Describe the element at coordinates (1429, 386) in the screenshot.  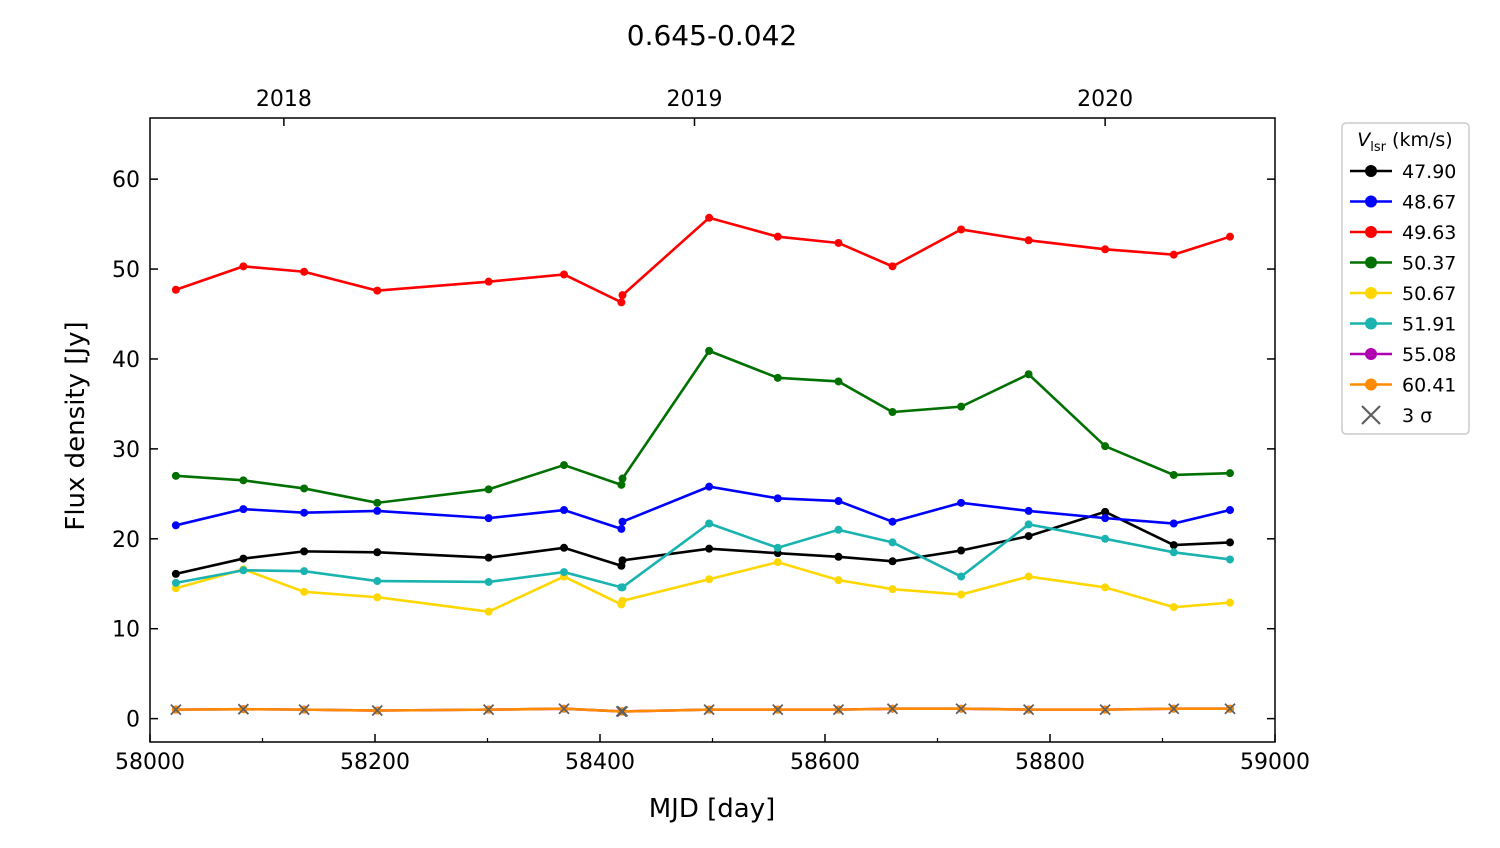
I see `legend-label-60.41: 60.41` at that location.